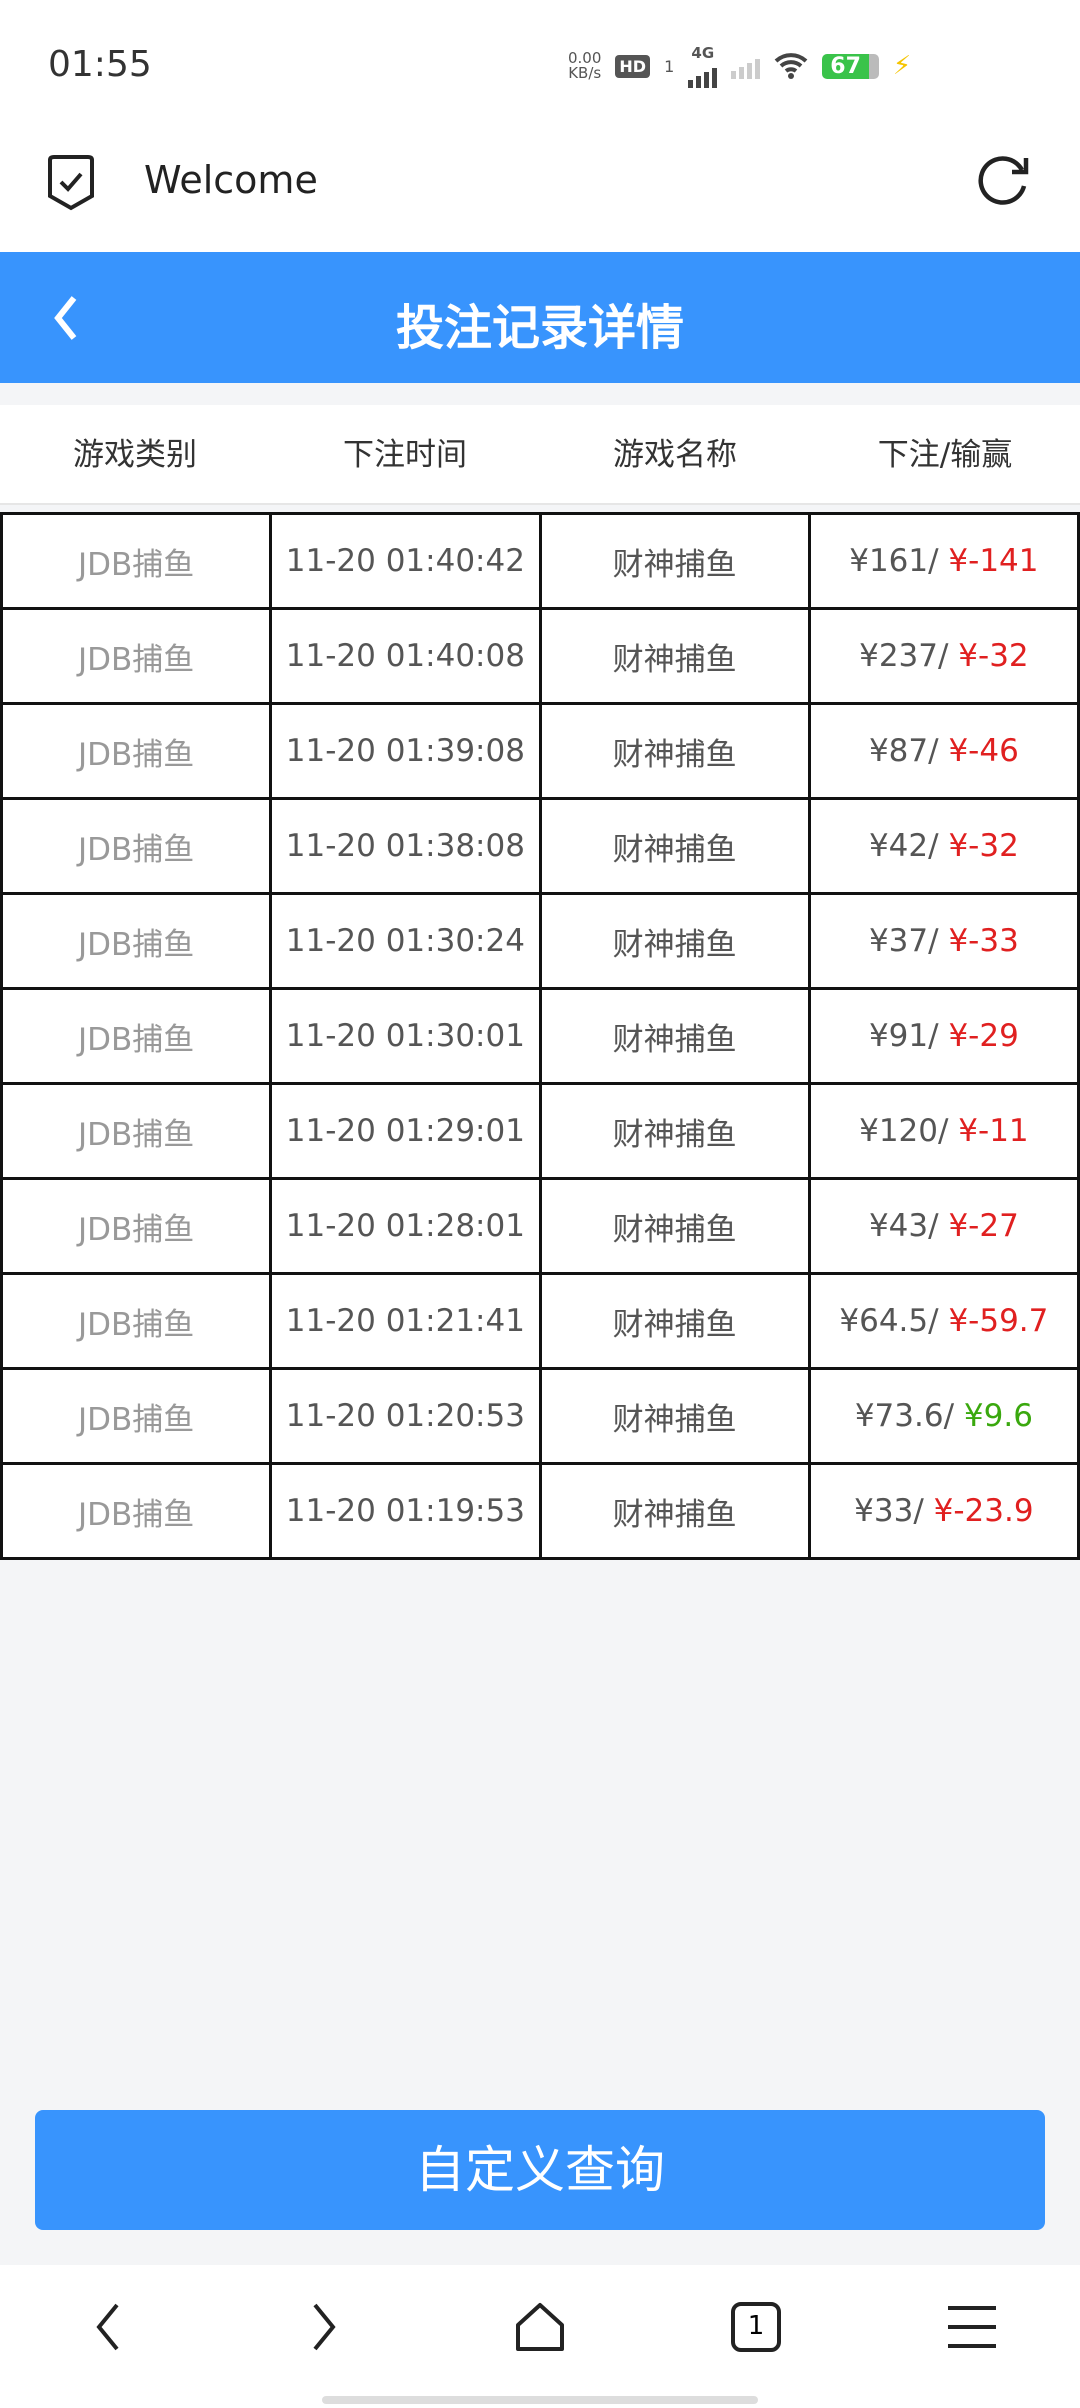 The height and width of the screenshot is (2408, 1080). I want to click on status-bar: 01:55 0.00 KB/s HD 1 4G 67 ⚡, so click(540, 61).